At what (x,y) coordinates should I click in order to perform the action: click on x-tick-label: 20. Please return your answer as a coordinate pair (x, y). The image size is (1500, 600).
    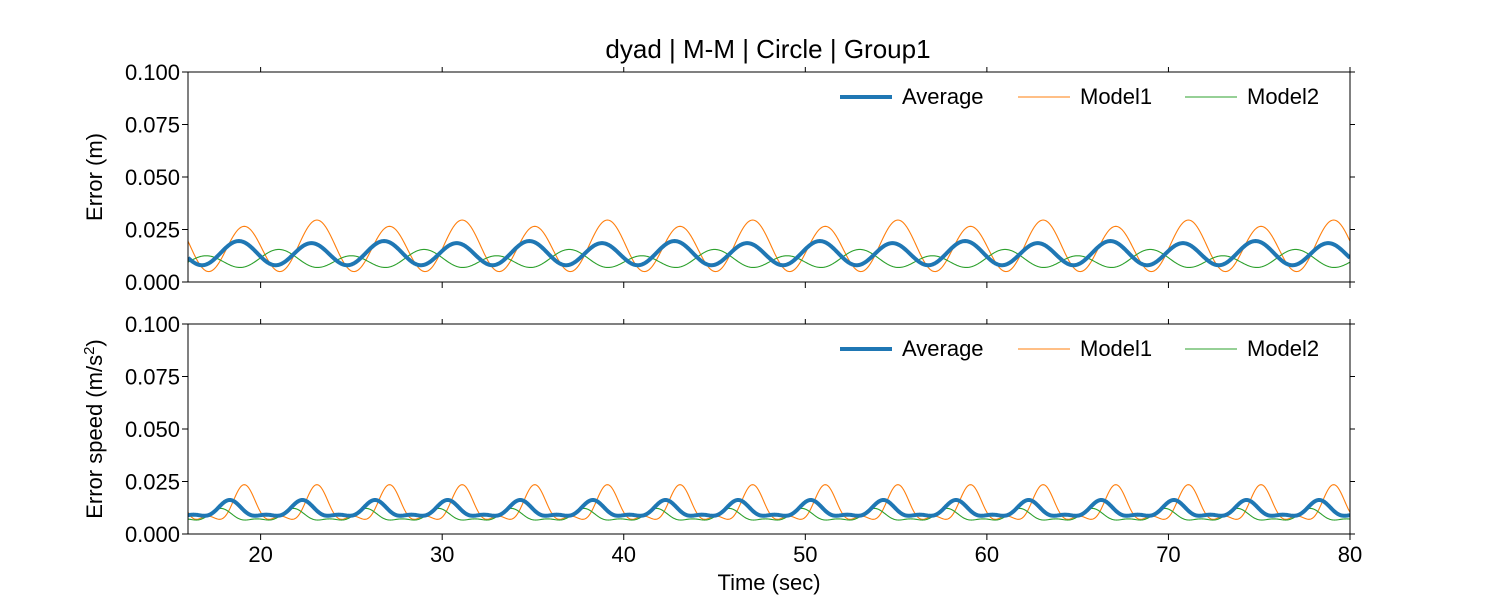
    Looking at the image, I should click on (260, 554).